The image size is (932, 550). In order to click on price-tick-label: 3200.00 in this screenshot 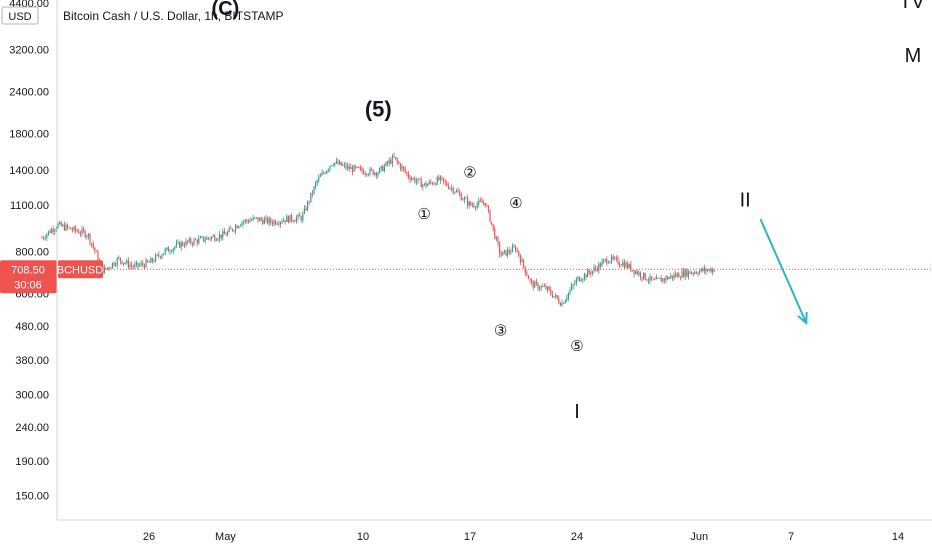, I will do `click(29, 51)`.